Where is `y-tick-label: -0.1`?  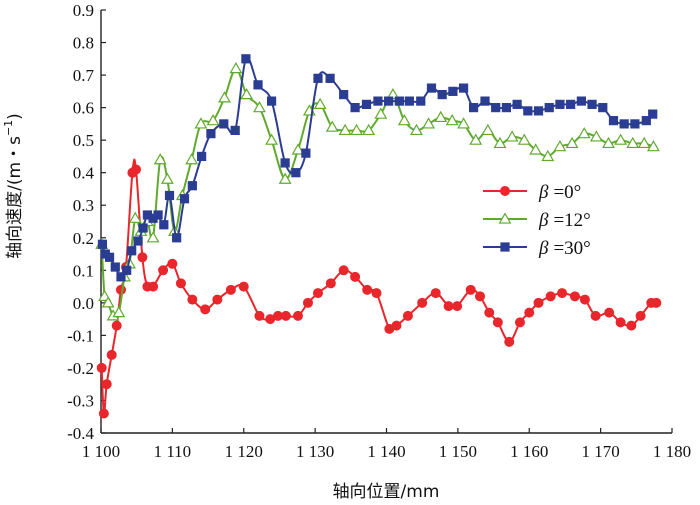 y-tick-label: -0.1 is located at coordinates (80, 335).